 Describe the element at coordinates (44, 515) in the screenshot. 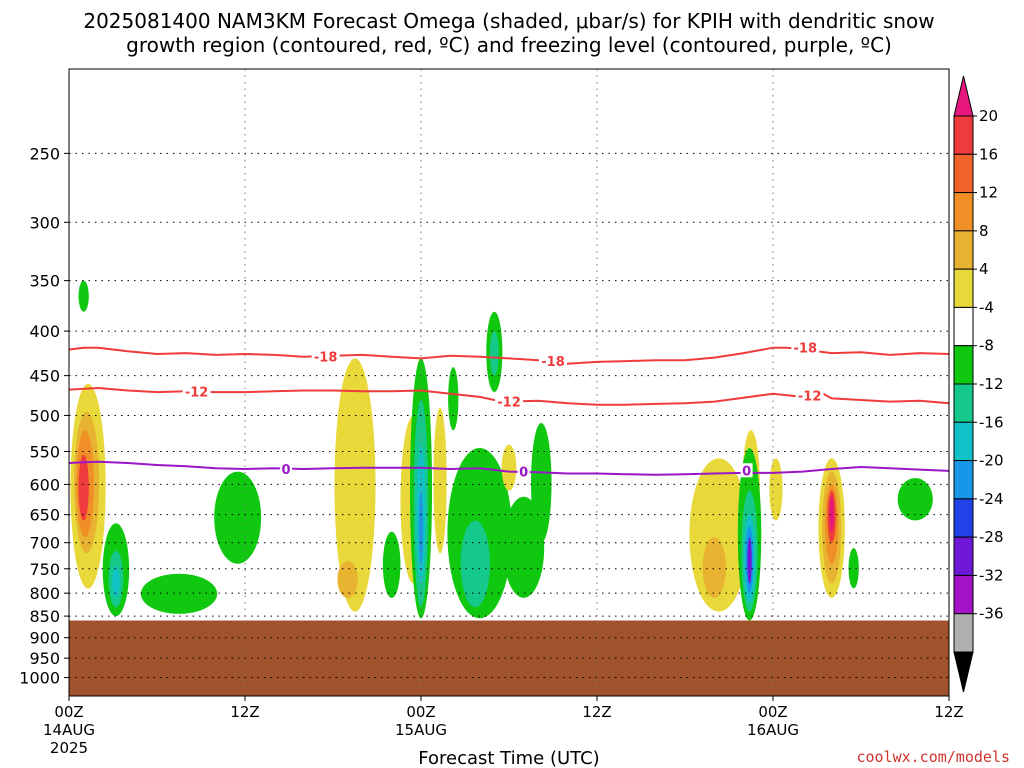

I see `y-tick-label: 650` at that location.